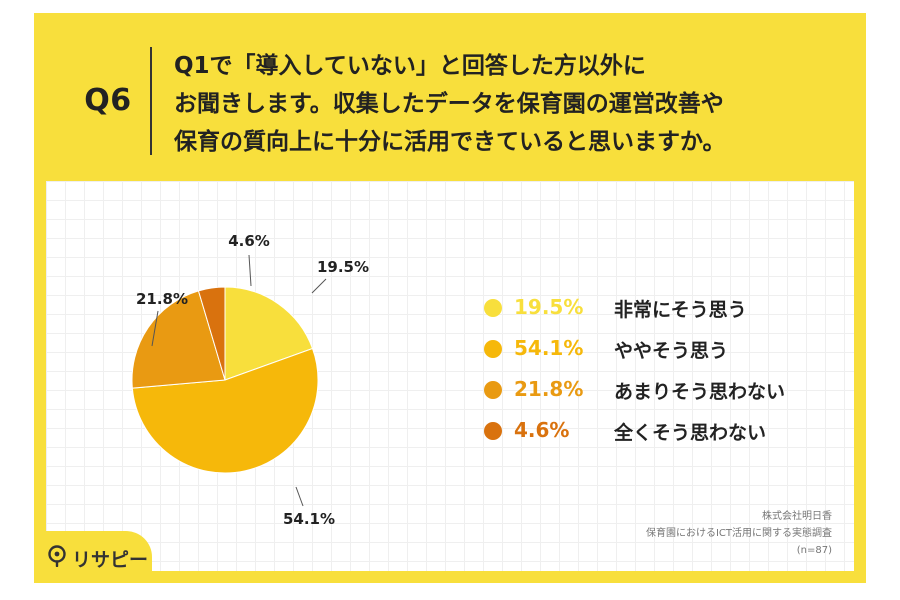  I want to click on legend-item: 19.5% 非常にそう思う, so click(654, 308).